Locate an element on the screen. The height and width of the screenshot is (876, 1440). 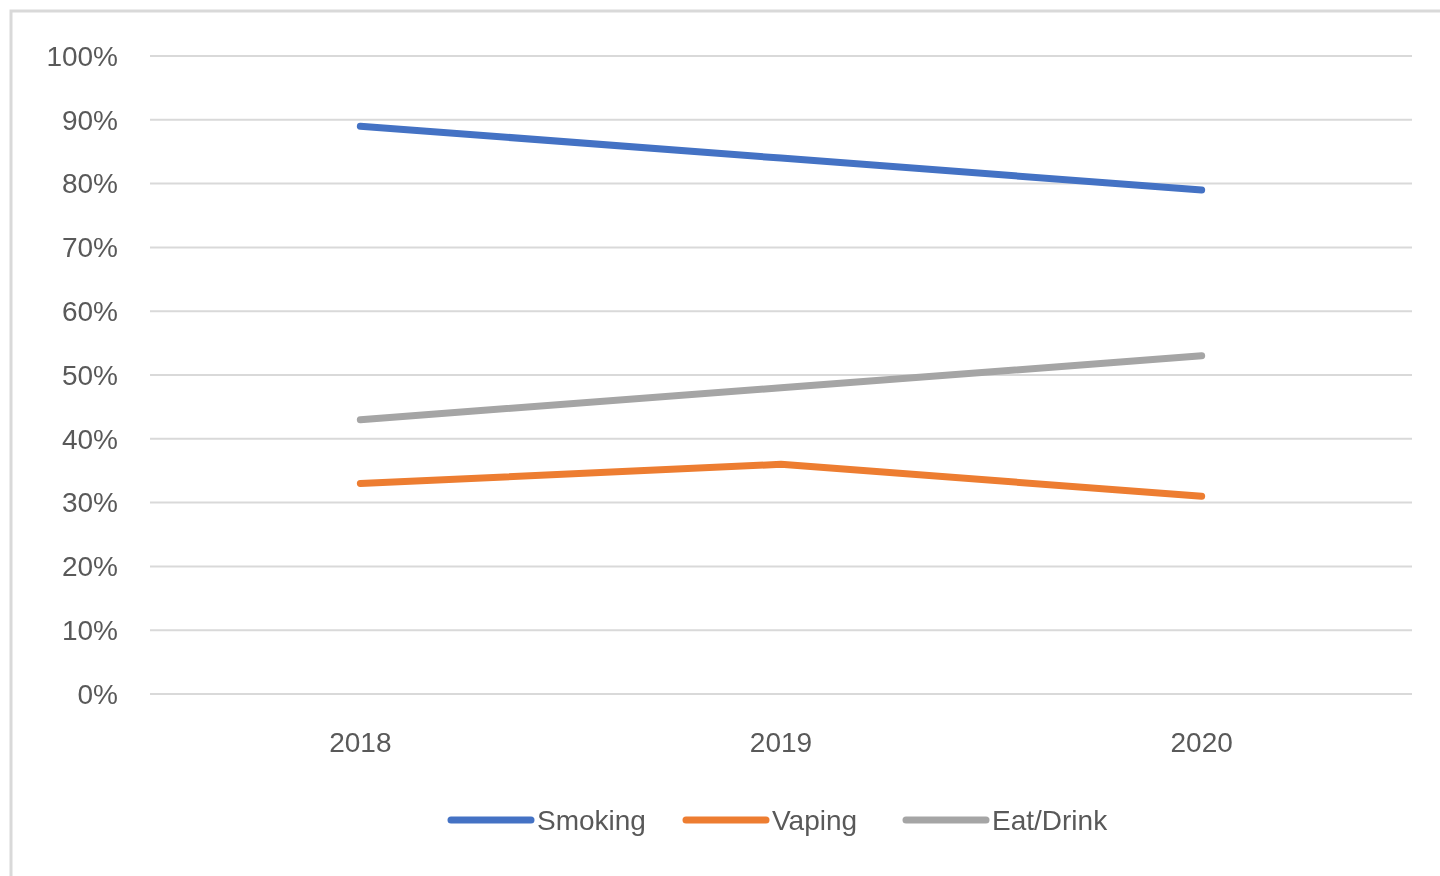
y-tick-label: 90% is located at coordinates (89, 120).